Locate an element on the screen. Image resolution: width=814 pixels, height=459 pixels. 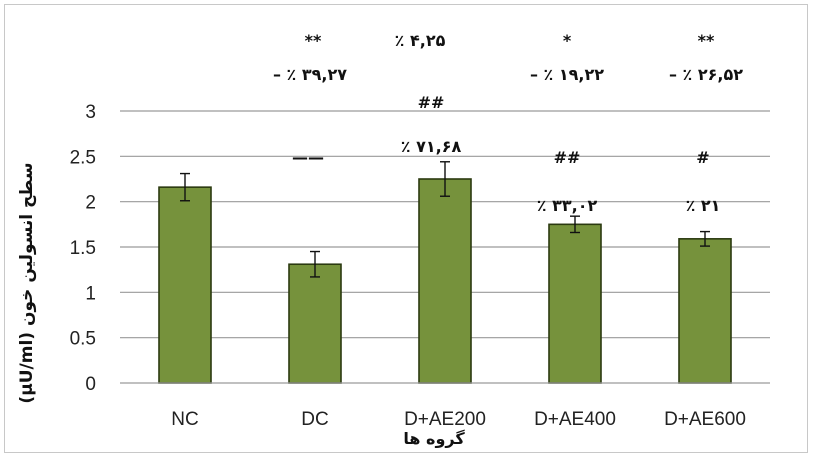
y-tick-label: 3 is located at coordinates (90, 112).